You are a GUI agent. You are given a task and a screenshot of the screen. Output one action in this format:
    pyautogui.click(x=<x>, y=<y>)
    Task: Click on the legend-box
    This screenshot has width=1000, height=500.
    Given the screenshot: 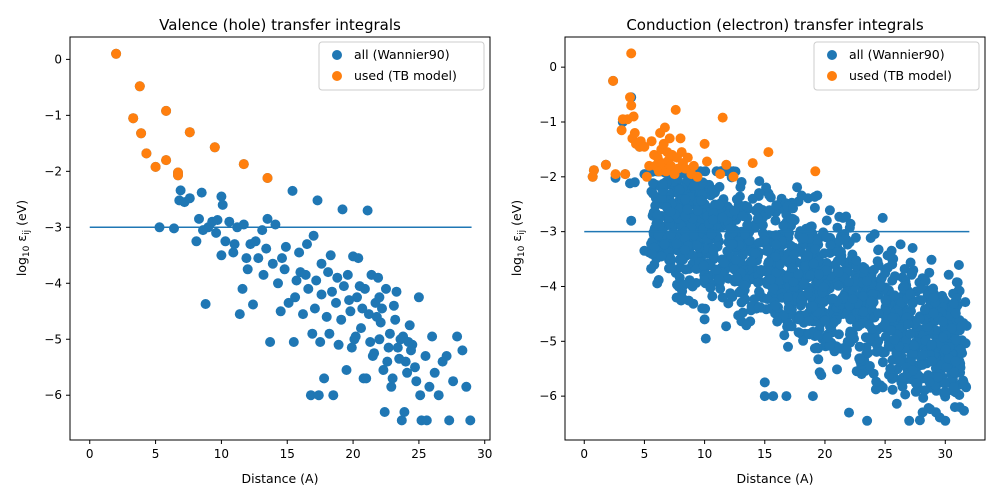 What is the action you would take?
    pyautogui.click(x=896, y=66)
    